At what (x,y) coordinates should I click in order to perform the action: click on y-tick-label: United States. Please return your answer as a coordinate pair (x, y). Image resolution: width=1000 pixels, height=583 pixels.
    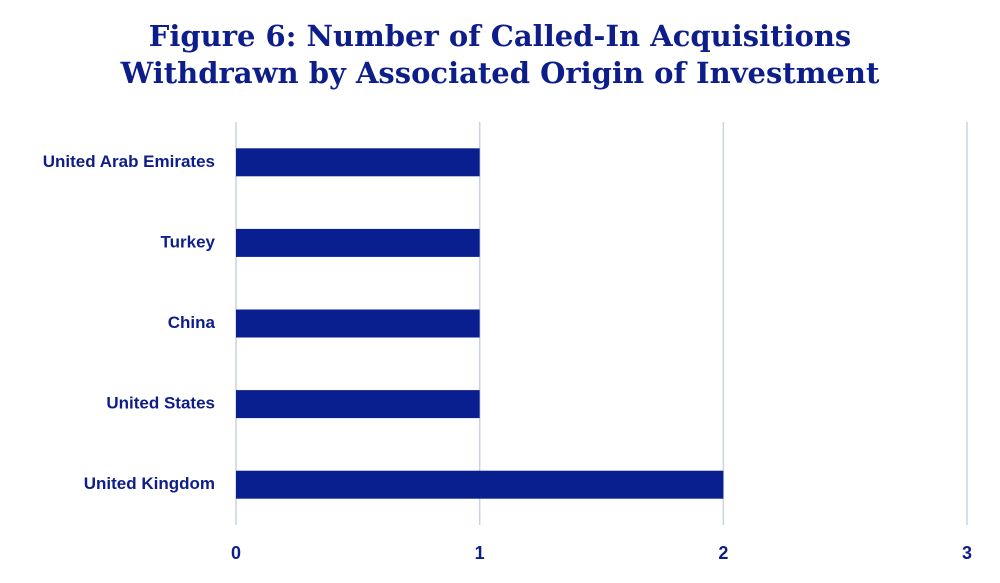
    Looking at the image, I should click on (160, 403).